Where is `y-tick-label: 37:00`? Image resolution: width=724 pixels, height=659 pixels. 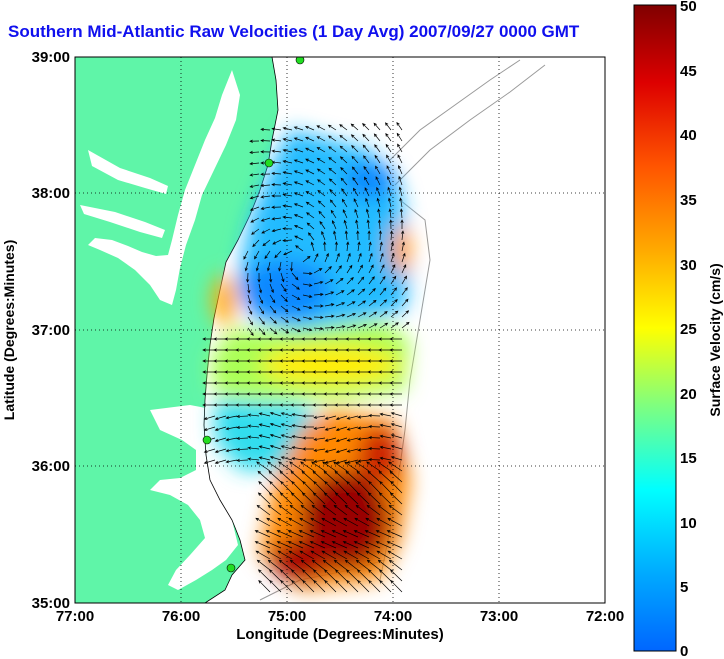
y-tick-label: 37:00 is located at coordinates (51, 330).